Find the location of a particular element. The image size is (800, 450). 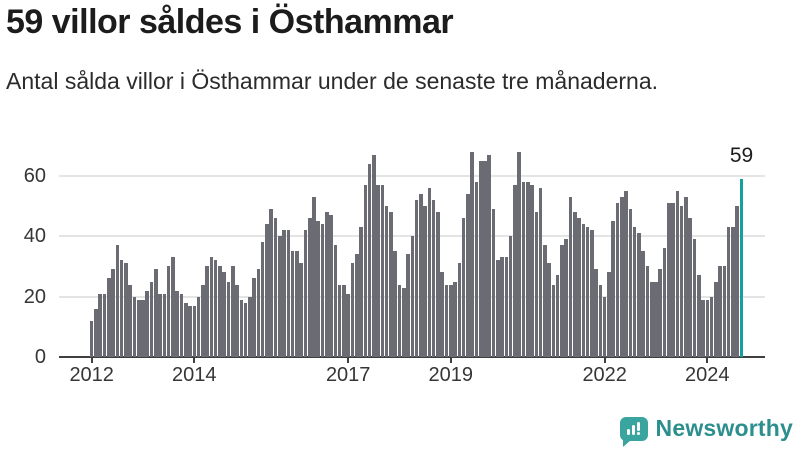

gridline is located at coordinates (412, 175).